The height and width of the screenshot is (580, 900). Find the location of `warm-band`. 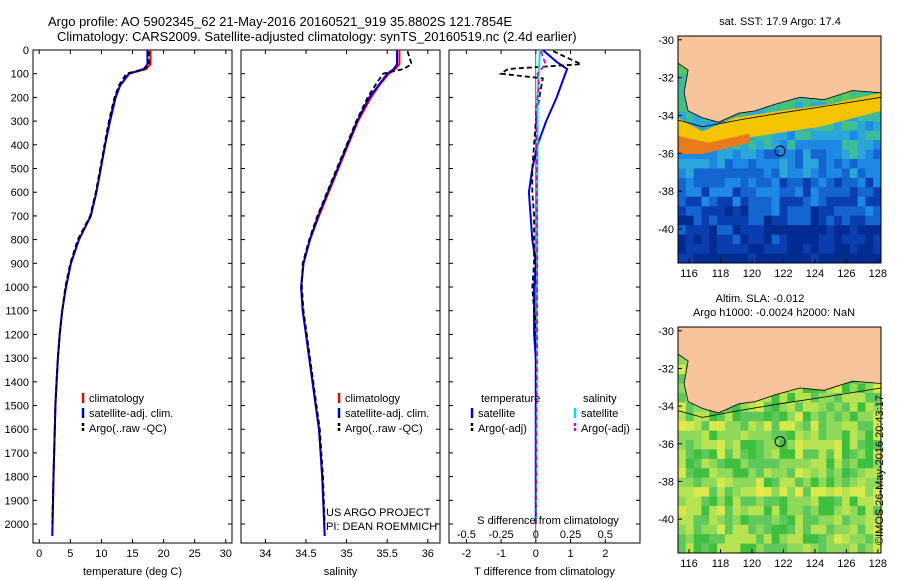

warm-band is located at coordinates (714, 144).